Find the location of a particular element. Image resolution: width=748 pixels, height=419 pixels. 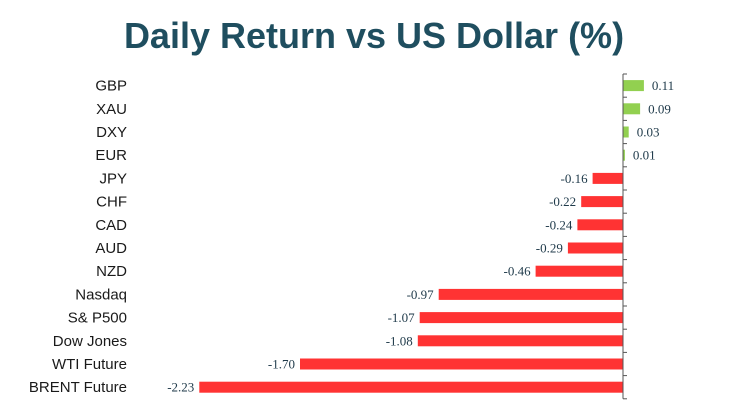

chart-title: Daily Return vs US Dollar (%) is located at coordinates (374, 35).